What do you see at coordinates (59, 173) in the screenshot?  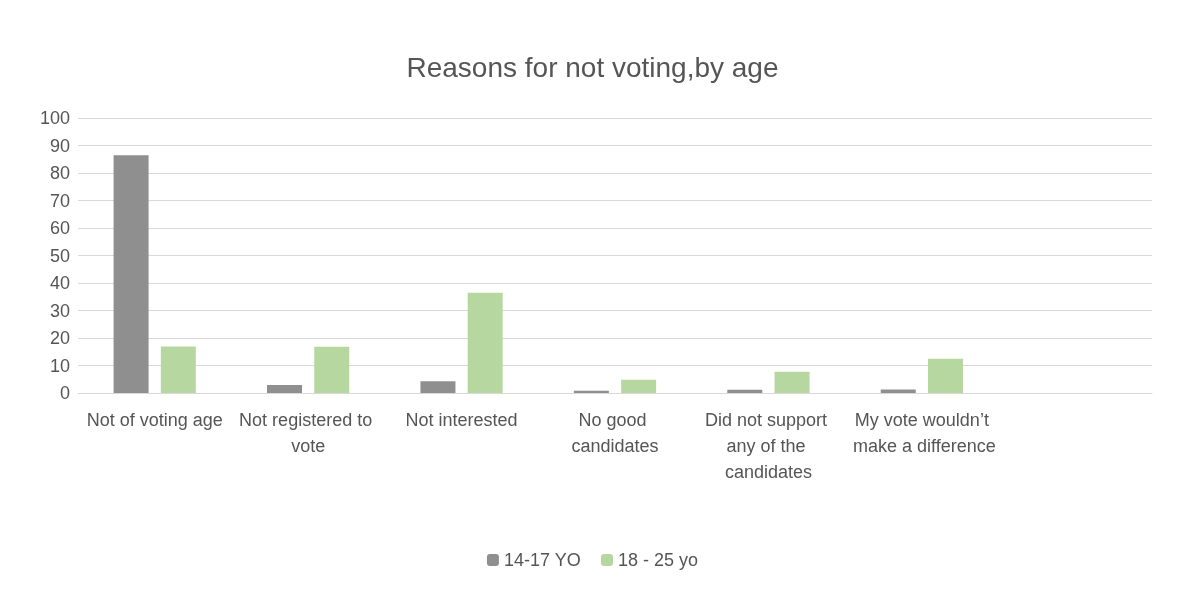 I see `y-tick-label: 80` at bounding box center [59, 173].